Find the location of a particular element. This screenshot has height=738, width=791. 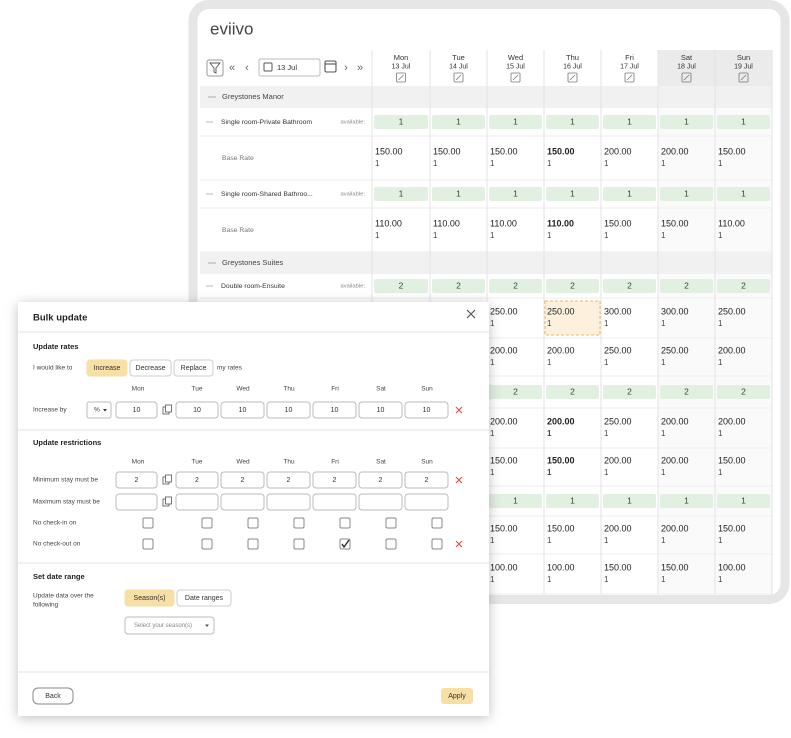

available-label: available: is located at coordinates (353, 287).